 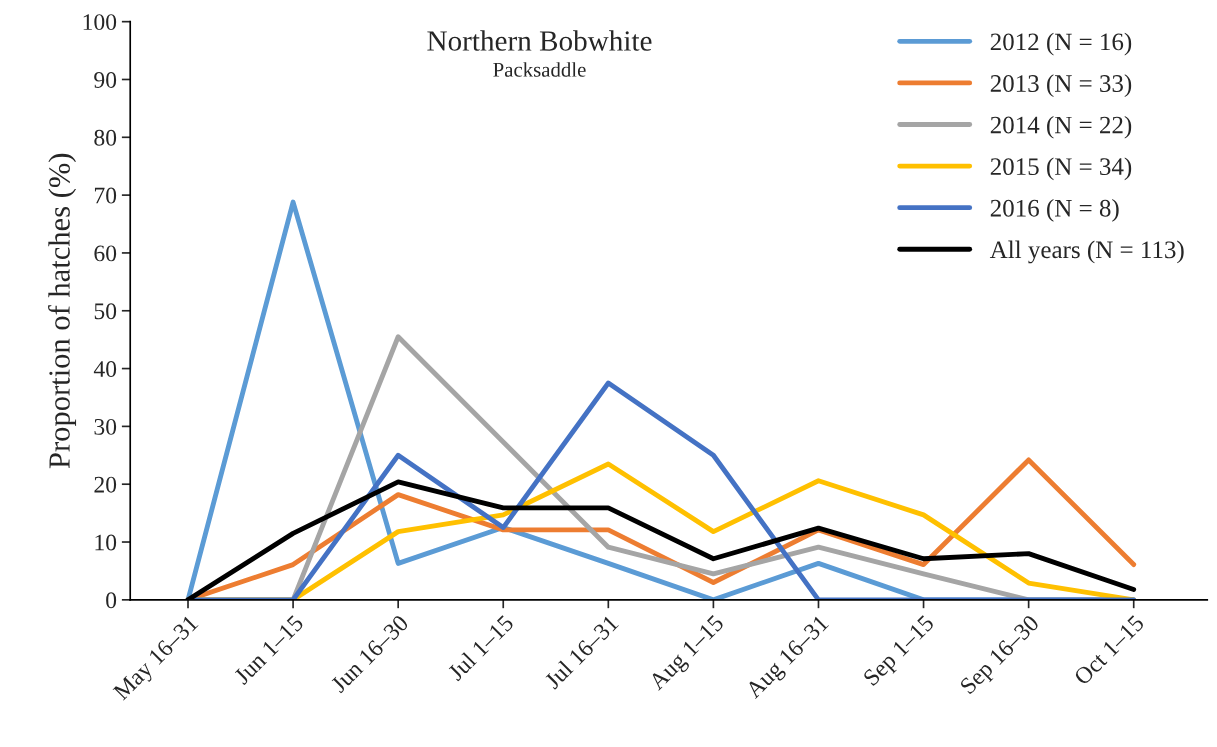 I want to click on legend-label: 2016 (N = 8), so click(x=1054, y=210).